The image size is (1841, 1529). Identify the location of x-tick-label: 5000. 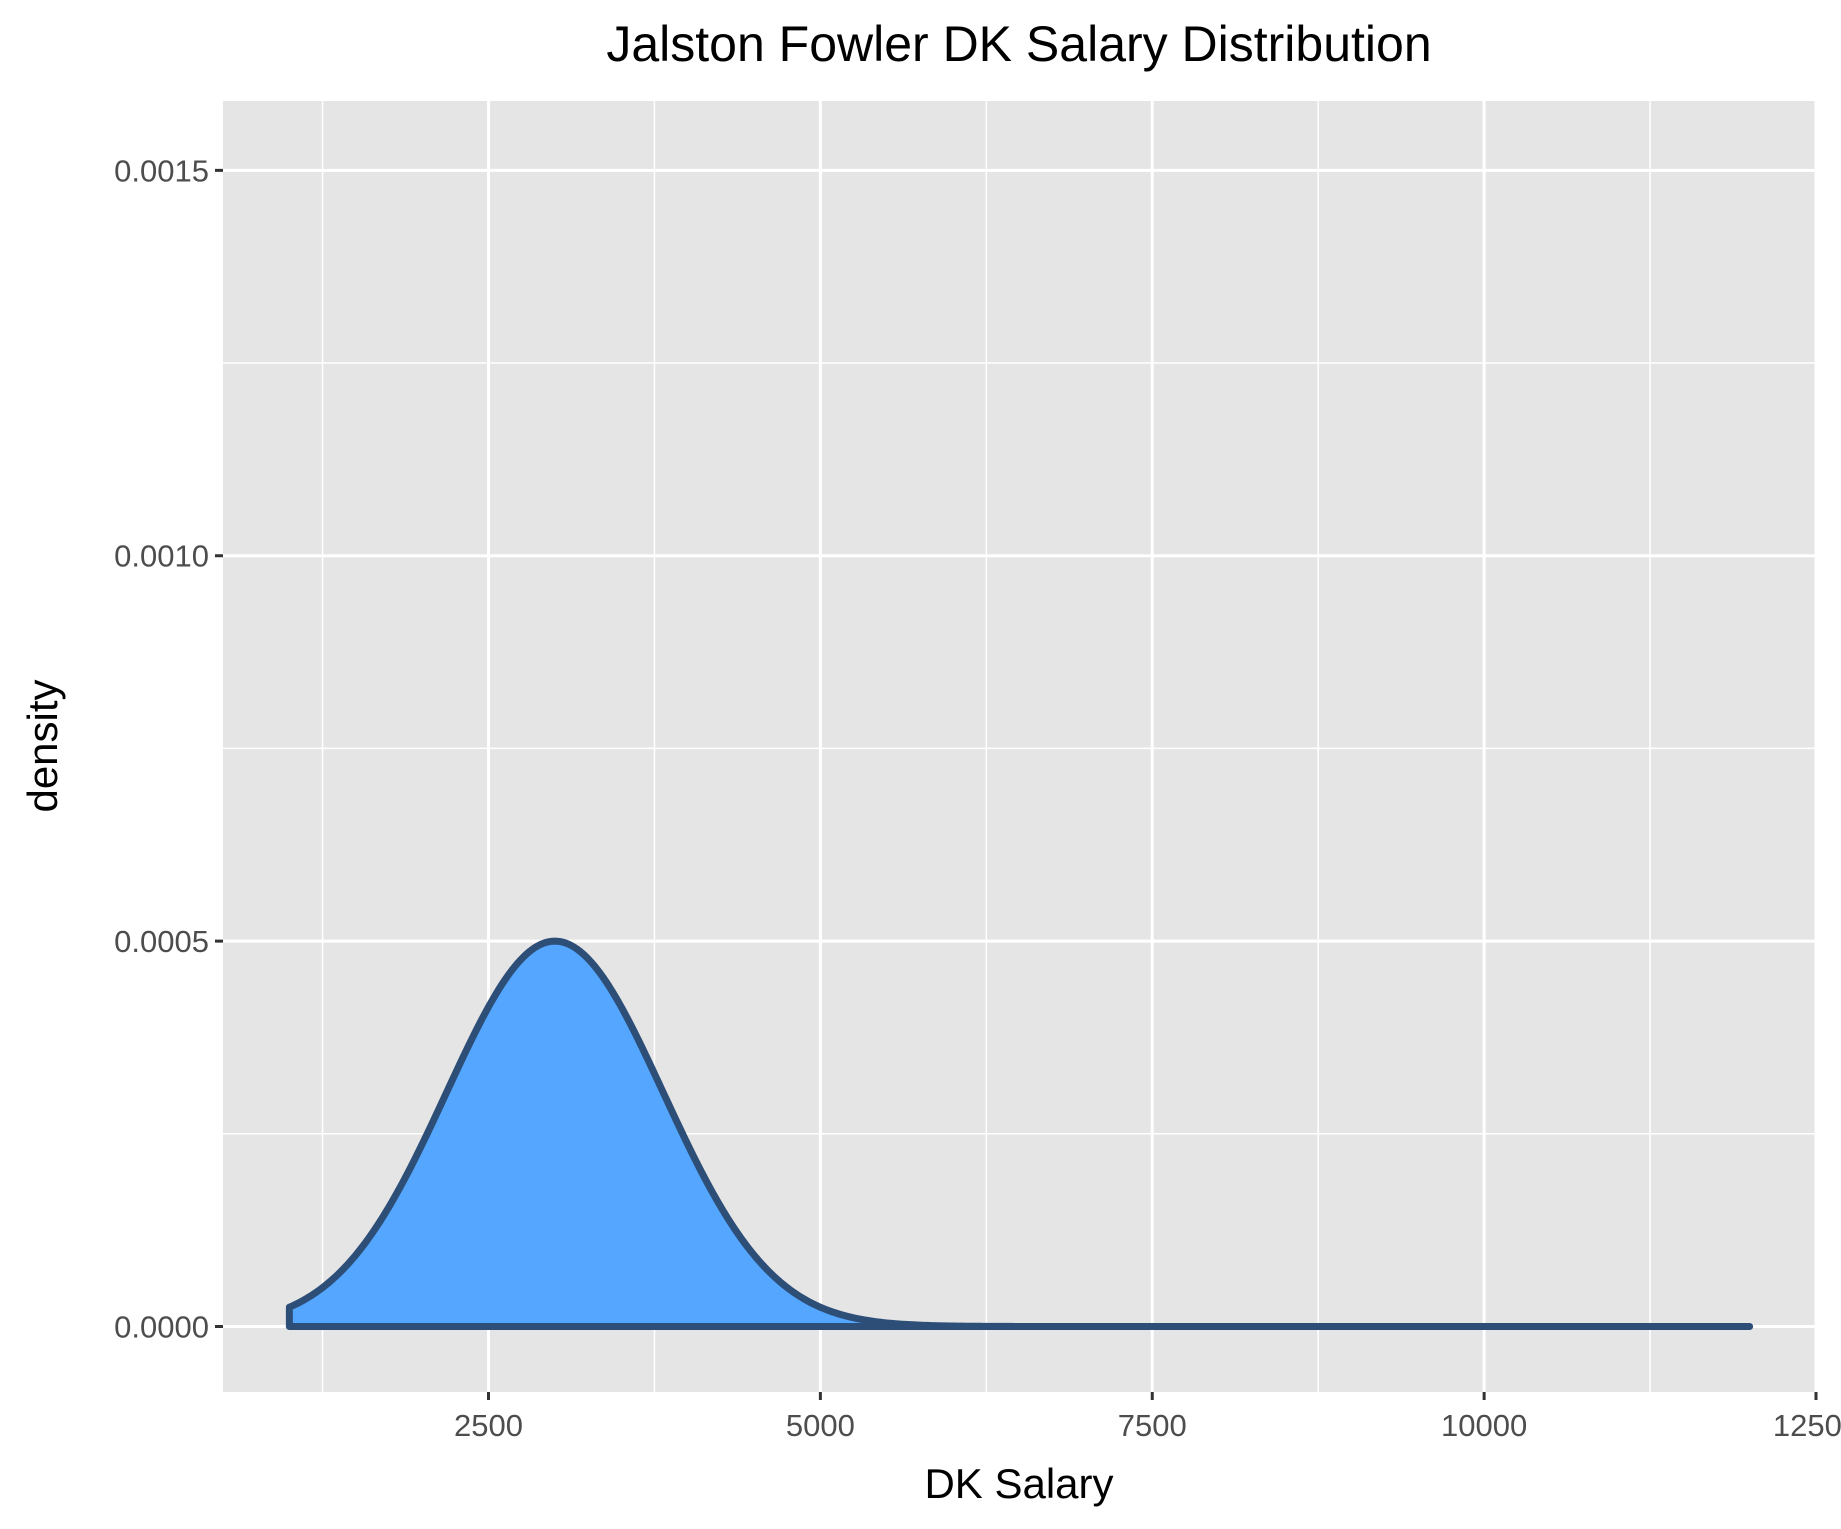
(820, 1425).